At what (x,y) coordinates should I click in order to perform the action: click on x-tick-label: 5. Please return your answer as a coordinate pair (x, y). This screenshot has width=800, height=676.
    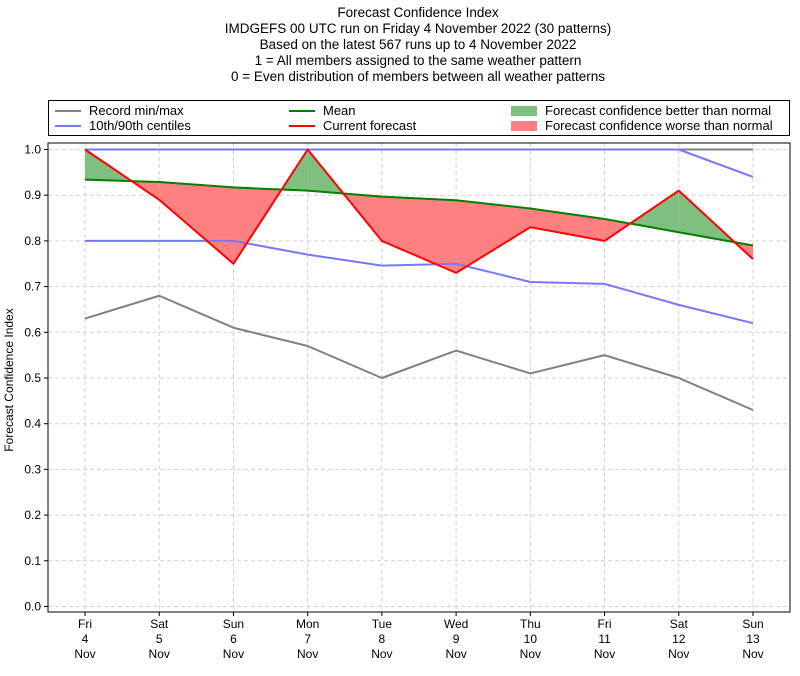
    Looking at the image, I should click on (159, 639).